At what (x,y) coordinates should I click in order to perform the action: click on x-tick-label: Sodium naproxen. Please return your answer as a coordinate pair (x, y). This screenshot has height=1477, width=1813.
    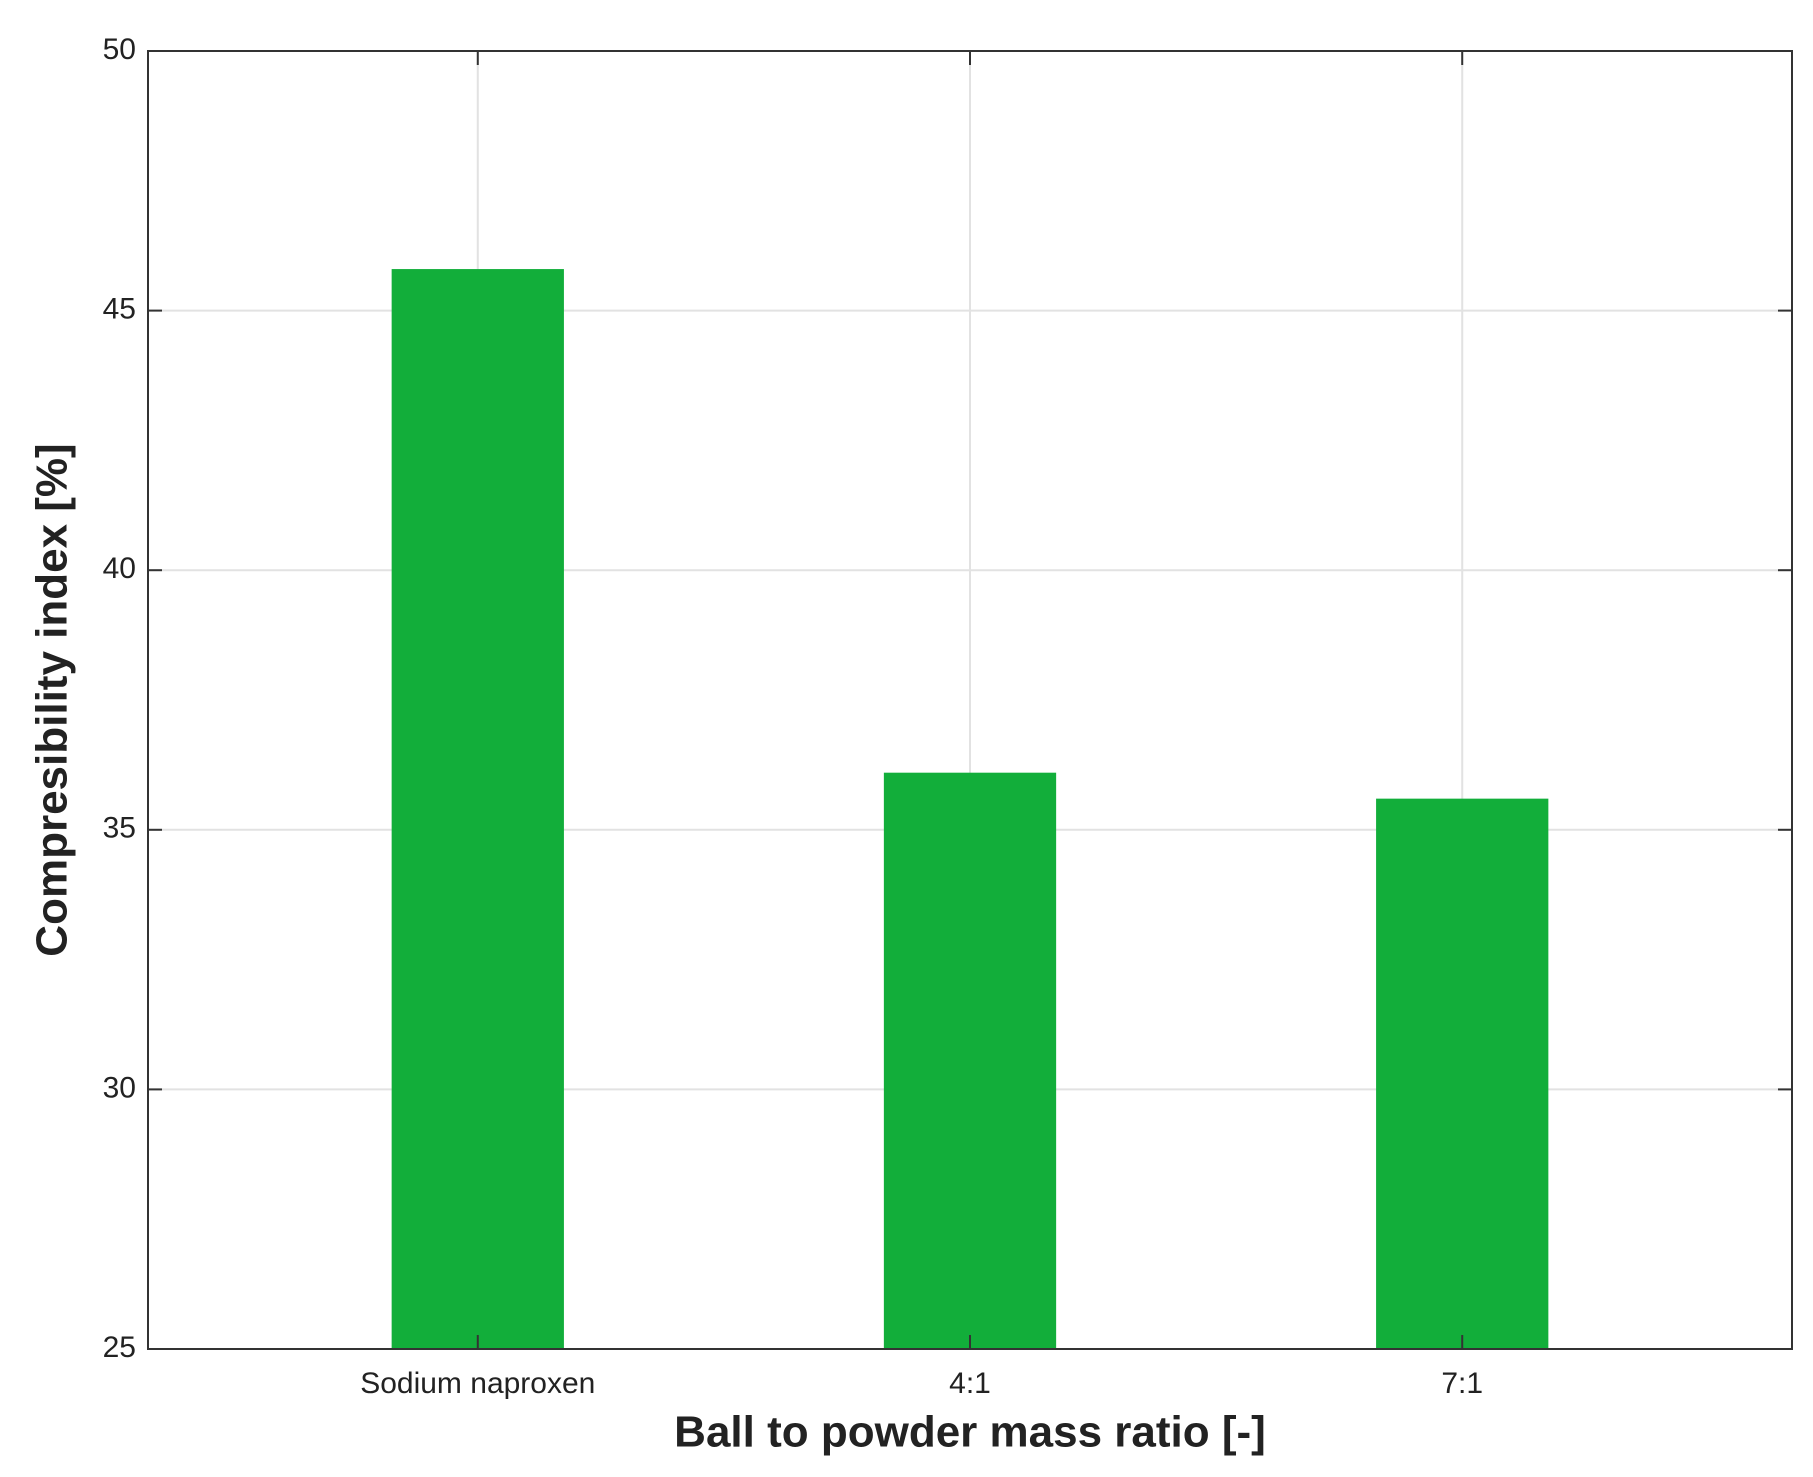
    Looking at the image, I should click on (477, 1383).